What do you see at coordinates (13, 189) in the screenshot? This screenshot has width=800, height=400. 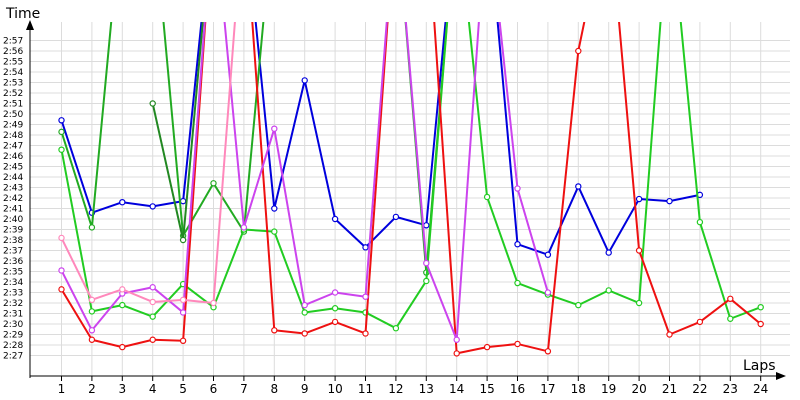 I see `y-tick-label: 2:43` at bounding box center [13, 189].